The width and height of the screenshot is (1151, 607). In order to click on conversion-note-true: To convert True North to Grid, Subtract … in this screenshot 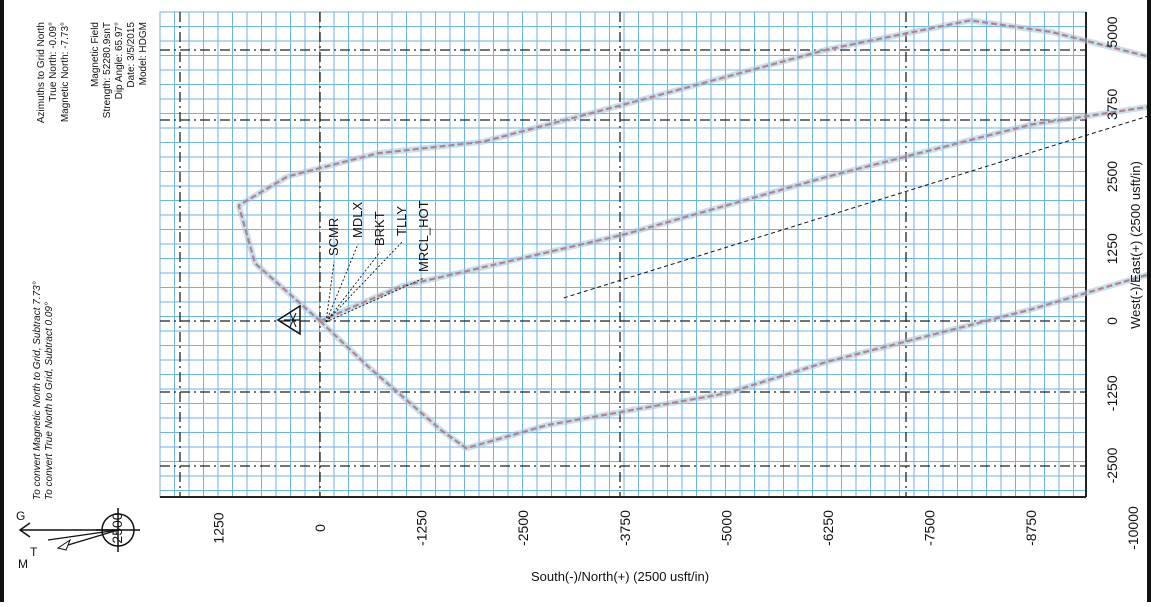, I will do `click(49, 401)`.